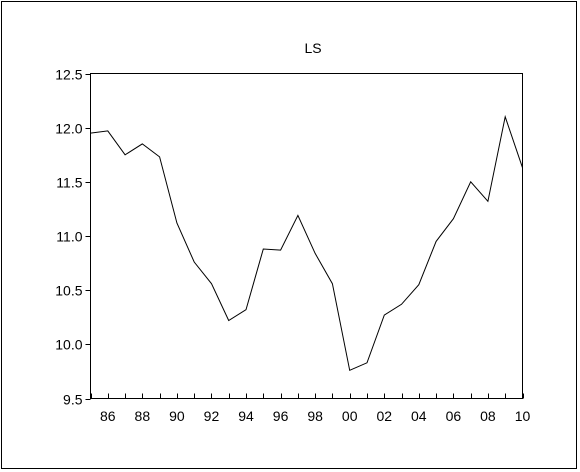 The height and width of the screenshot is (472, 580). What do you see at coordinates (312, 48) in the screenshot?
I see `chart-title: LS` at bounding box center [312, 48].